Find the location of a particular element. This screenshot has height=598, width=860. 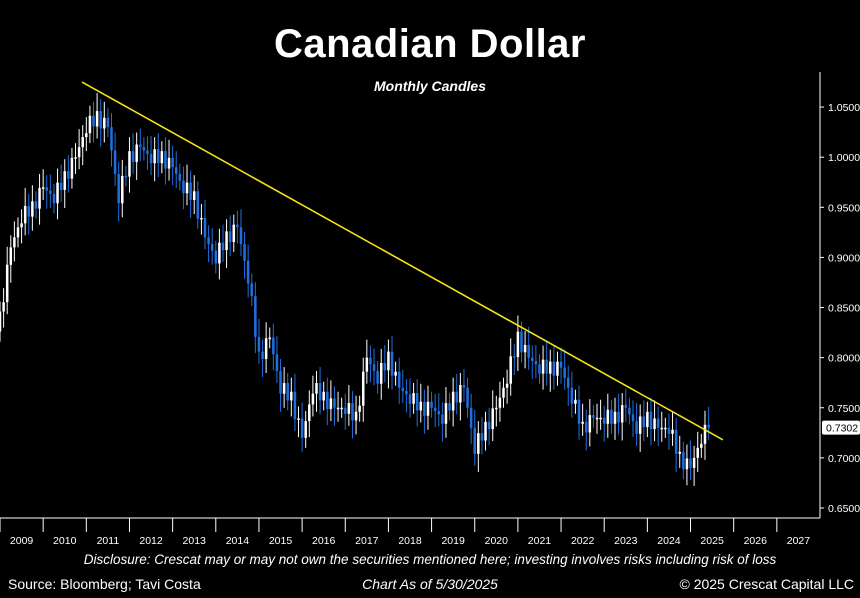

x-tick-label: 2017 is located at coordinates (367, 541).